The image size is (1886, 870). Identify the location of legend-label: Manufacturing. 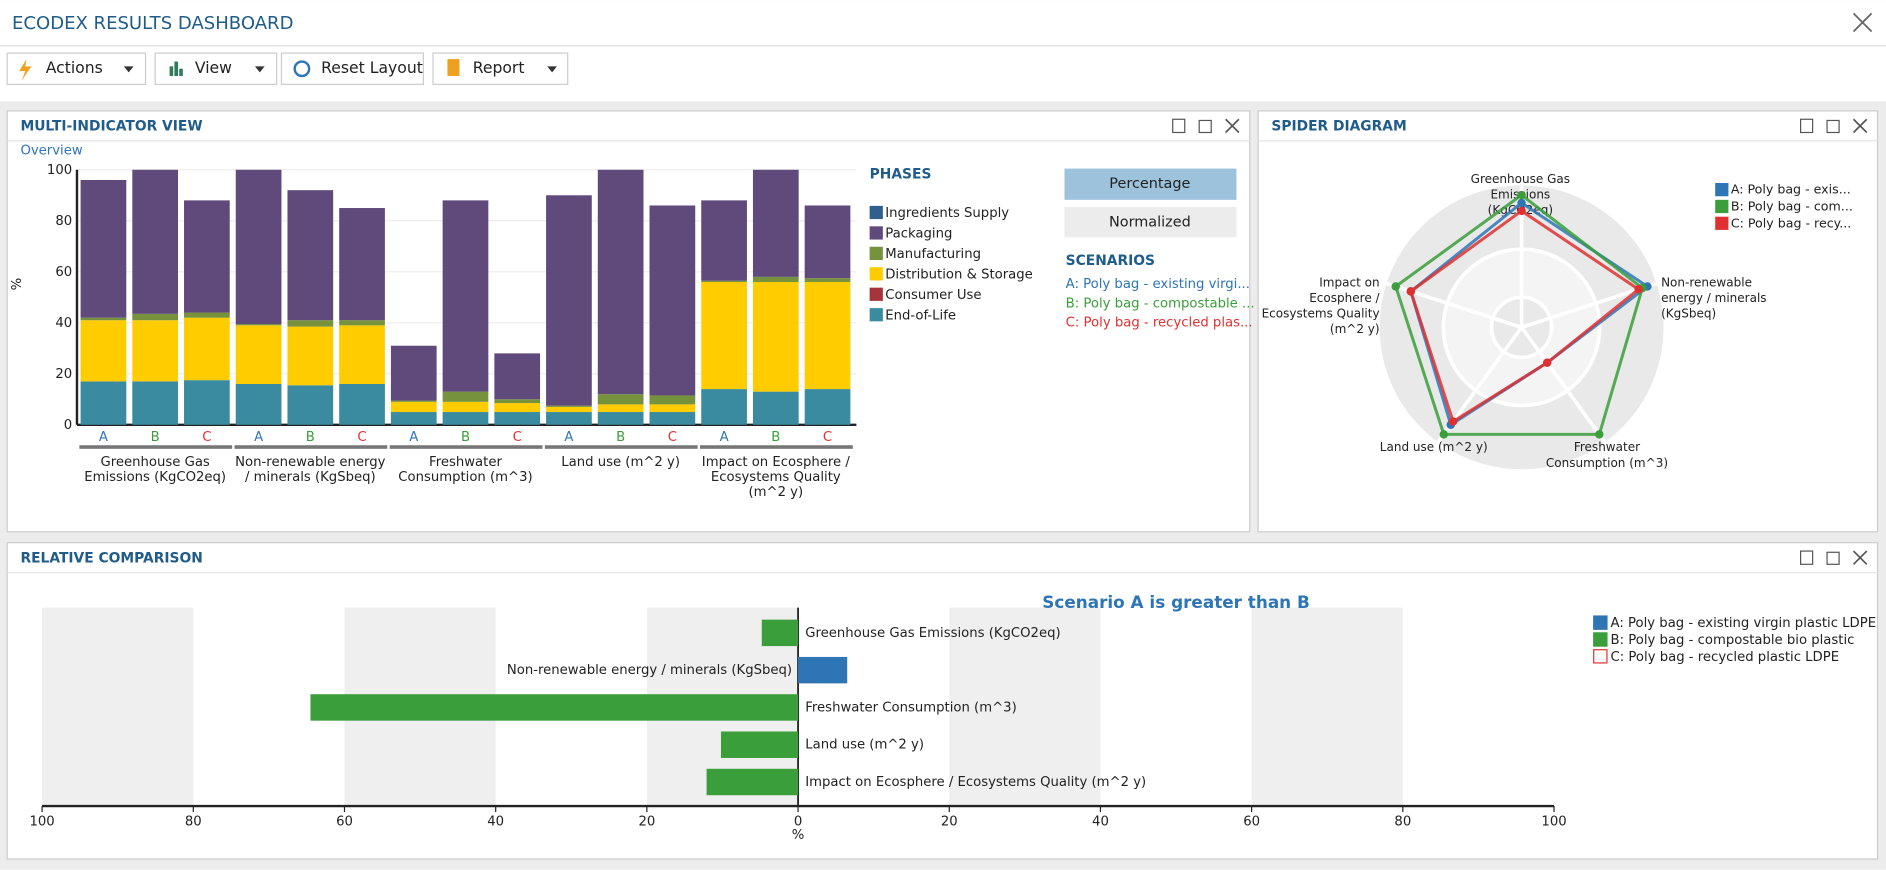
(933, 254).